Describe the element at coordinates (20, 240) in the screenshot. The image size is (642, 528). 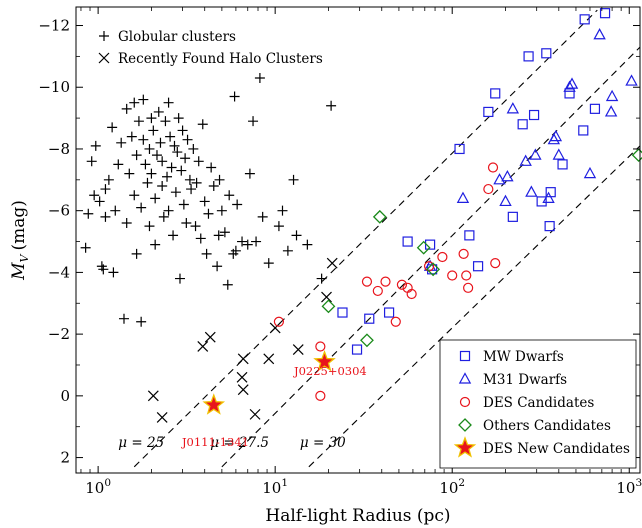
I see `svg-text:MV(mag): MV (mag)` at that location.